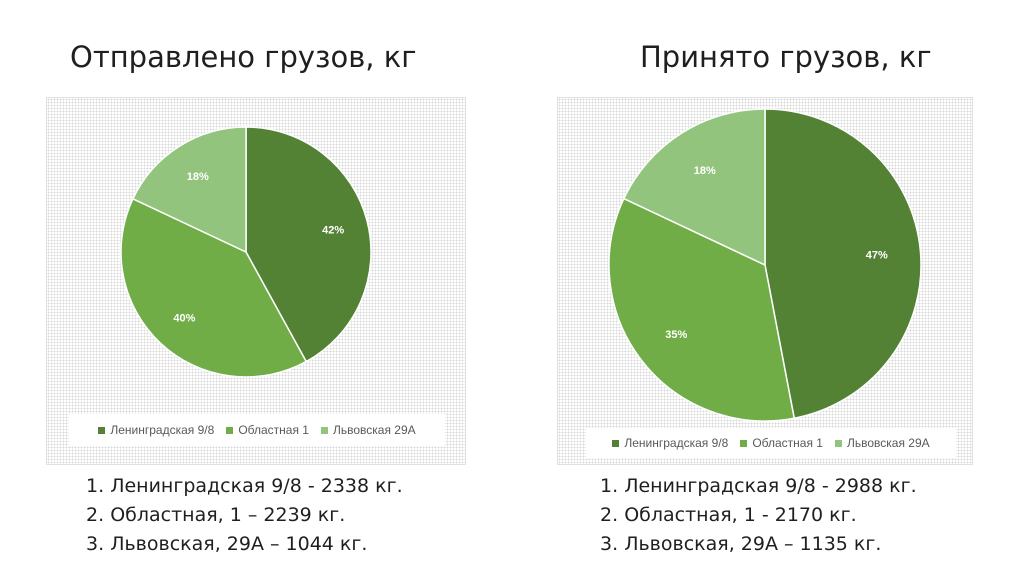 The image size is (1024, 574). Describe the element at coordinates (770, 486) in the screenshot. I see `list-item-text: Ленинградская 9/8 - 2988 кг.` at that location.